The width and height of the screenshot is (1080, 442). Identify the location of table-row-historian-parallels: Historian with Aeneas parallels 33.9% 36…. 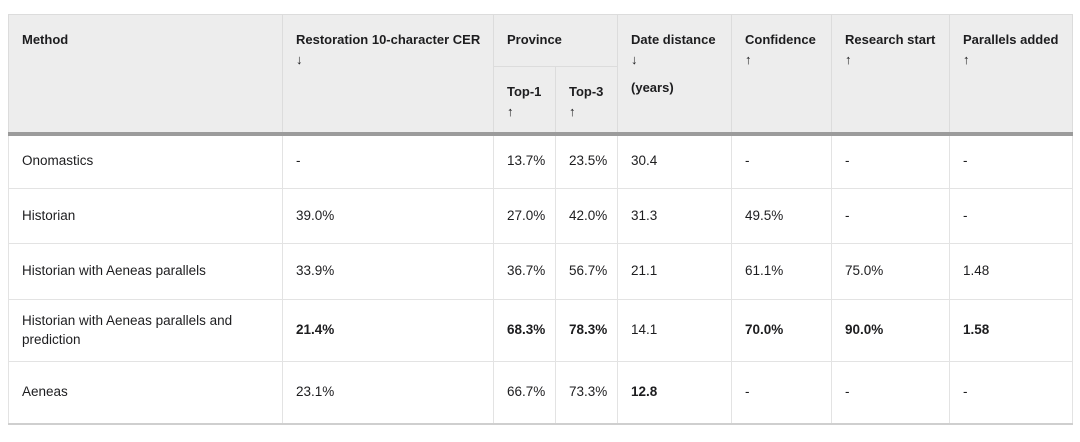
(541, 272).